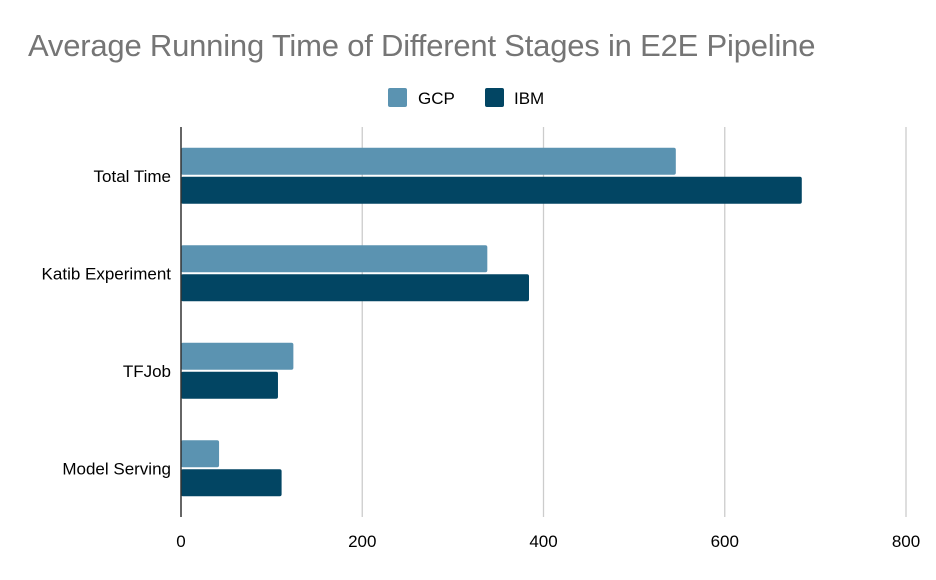 The height and width of the screenshot is (580, 936). What do you see at coordinates (494, 97) in the screenshot?
I see `legend-swatch-ibm` at bounding box center [494, 97].